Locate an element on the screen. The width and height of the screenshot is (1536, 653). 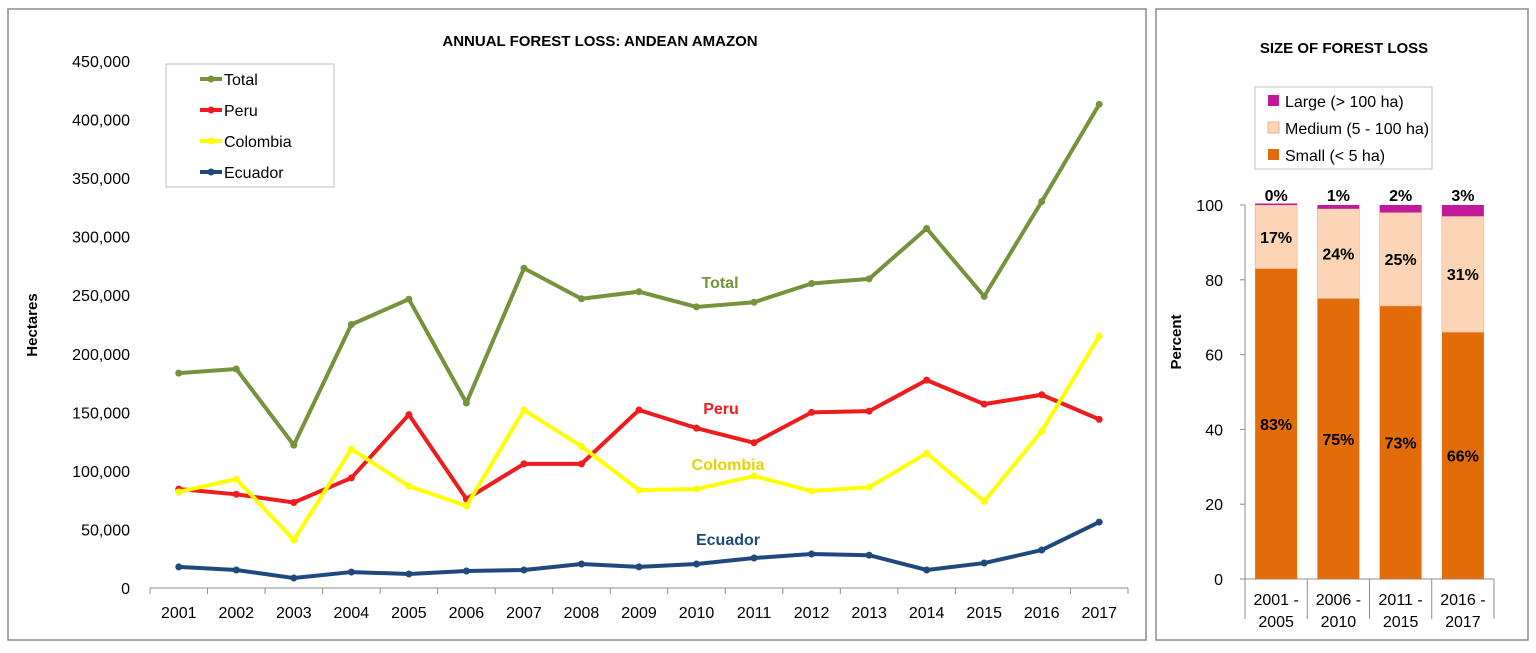
series-label-colombia: Colombia is located at coordinates (728, 465).